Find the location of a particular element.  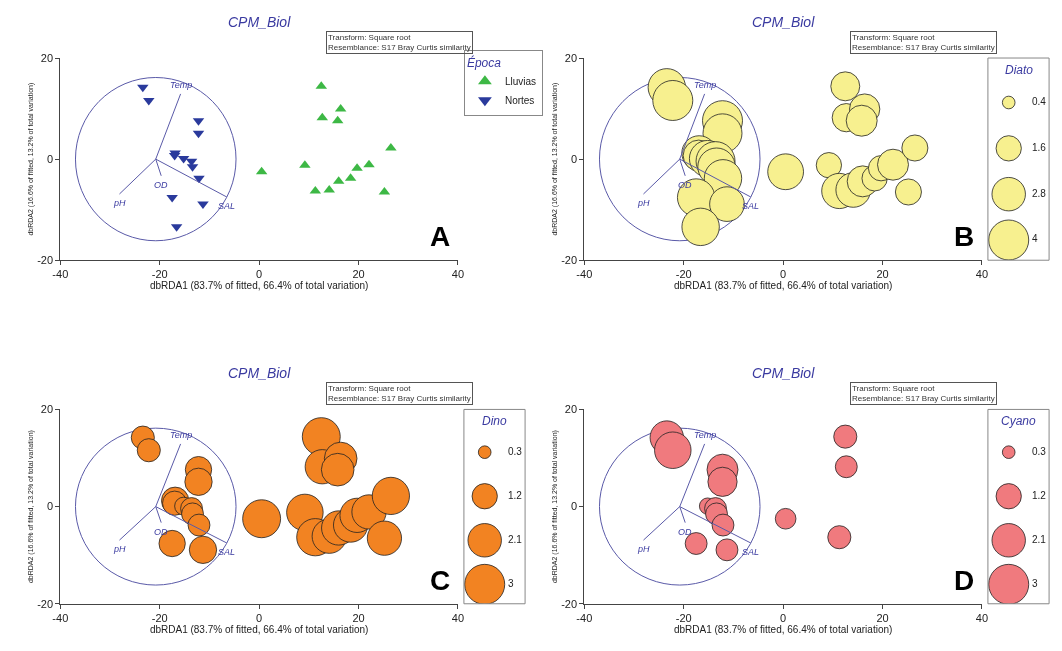

annotation: B is located at coordinates (964, 236).